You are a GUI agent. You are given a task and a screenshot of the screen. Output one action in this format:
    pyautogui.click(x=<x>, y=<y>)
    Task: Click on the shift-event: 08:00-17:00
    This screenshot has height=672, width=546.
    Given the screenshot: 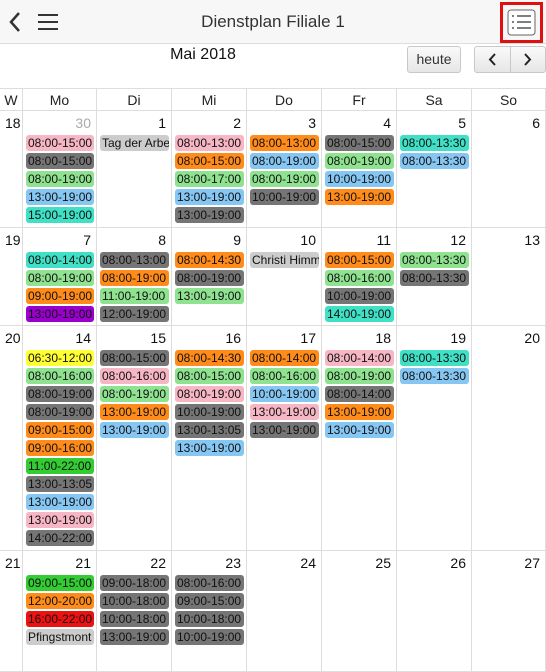 What is the action you would take?
    pyautogui.click(x=209, y=179)
    